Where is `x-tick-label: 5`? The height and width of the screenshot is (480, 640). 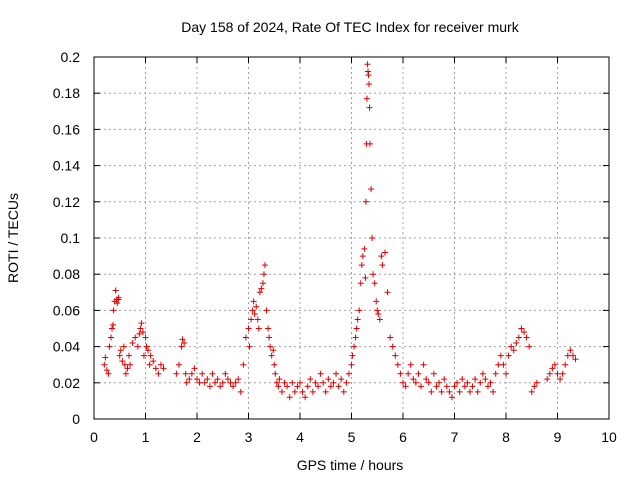 x-tick-label: 5 is located at coordinates (352, 437).